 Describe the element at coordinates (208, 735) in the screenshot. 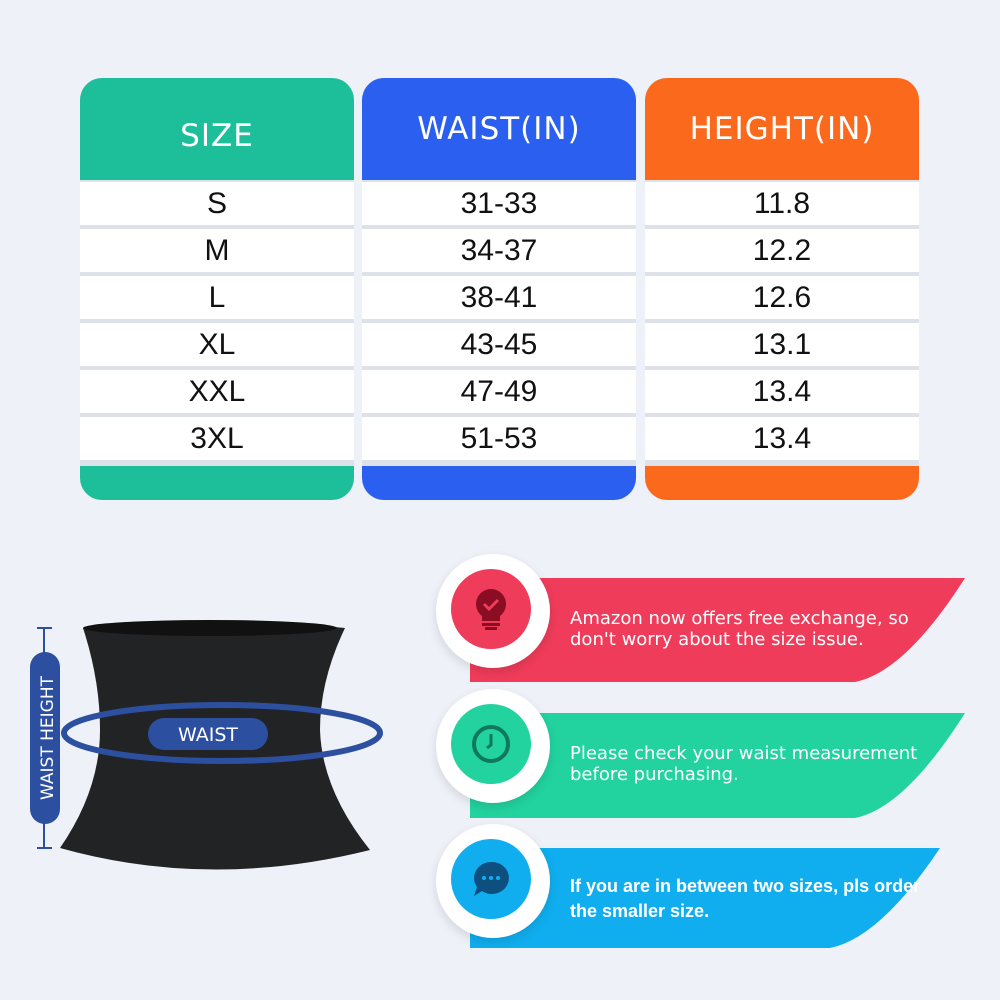

I see `waist-label: WAIST` at that location.